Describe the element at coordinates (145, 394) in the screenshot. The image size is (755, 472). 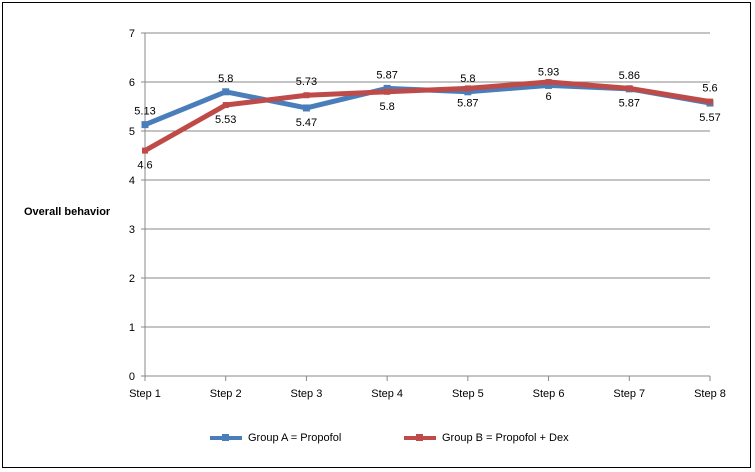
I see `x-tick-label: Step 1` at that location.